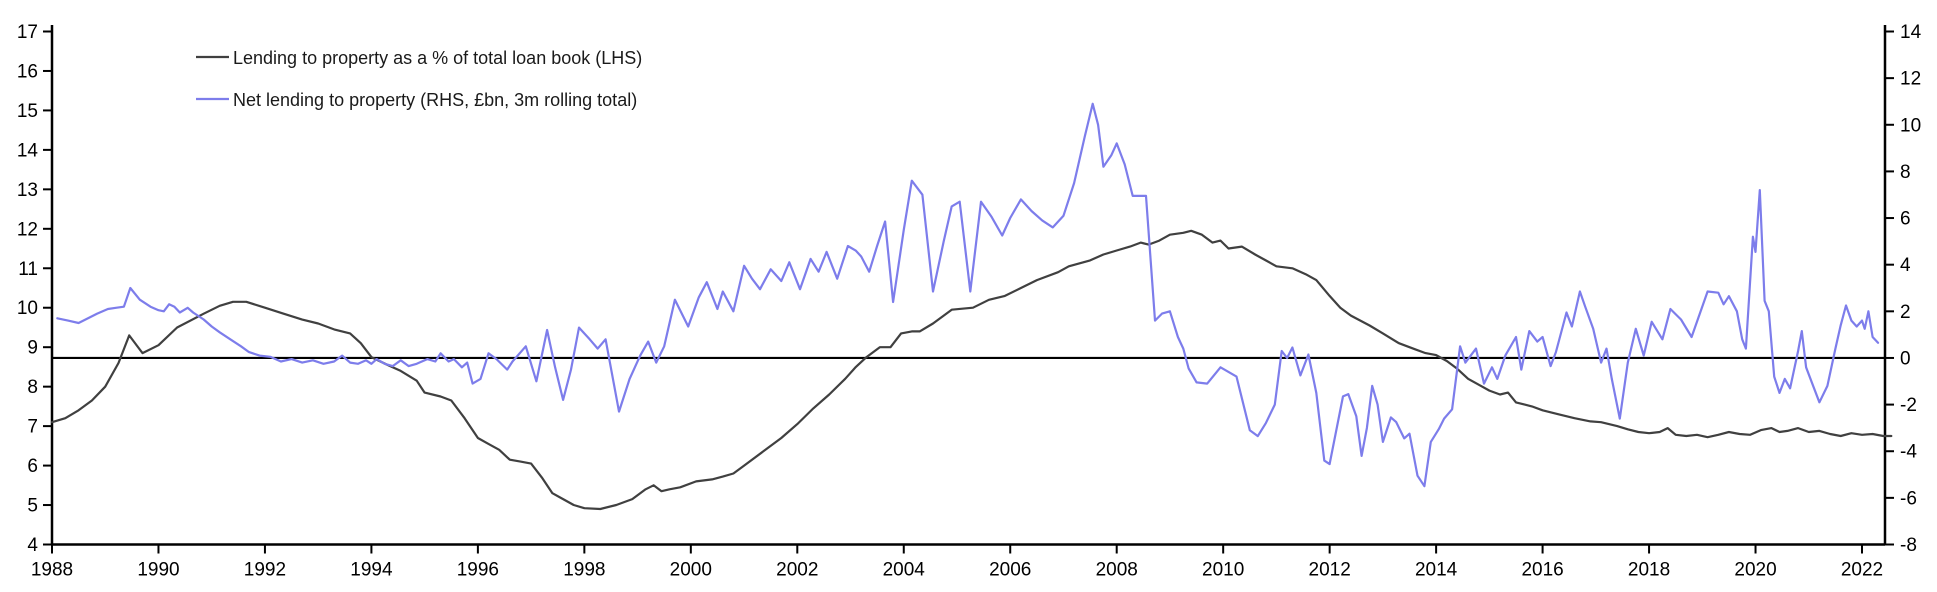 The width and height of the screenshot is (1937, 592). Describe the element at coordinates (32, 387) in the screenshot. I see `left-axis-tick-label: 8` at that location.